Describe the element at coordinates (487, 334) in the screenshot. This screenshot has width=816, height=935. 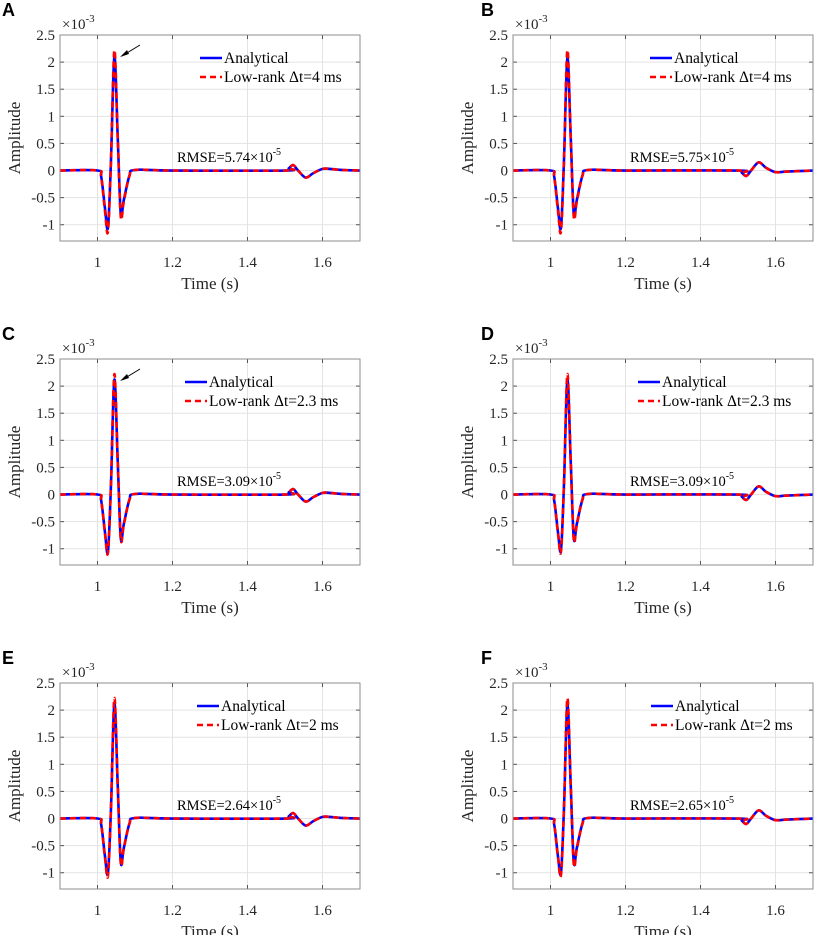
I see `panel-label: D` at that location.